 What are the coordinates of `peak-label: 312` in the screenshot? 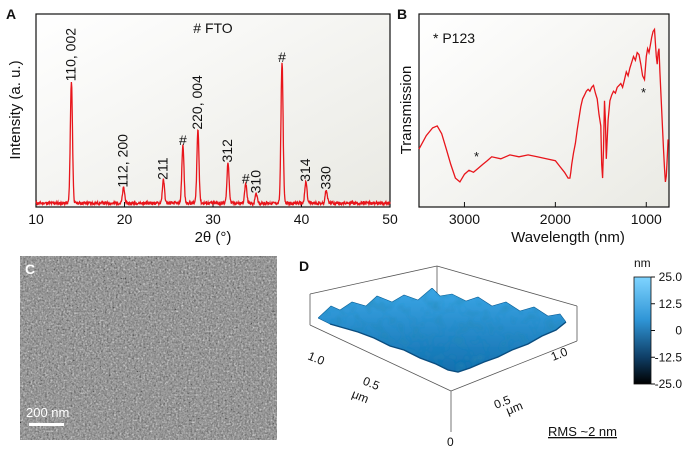 It's located at (227, 151).